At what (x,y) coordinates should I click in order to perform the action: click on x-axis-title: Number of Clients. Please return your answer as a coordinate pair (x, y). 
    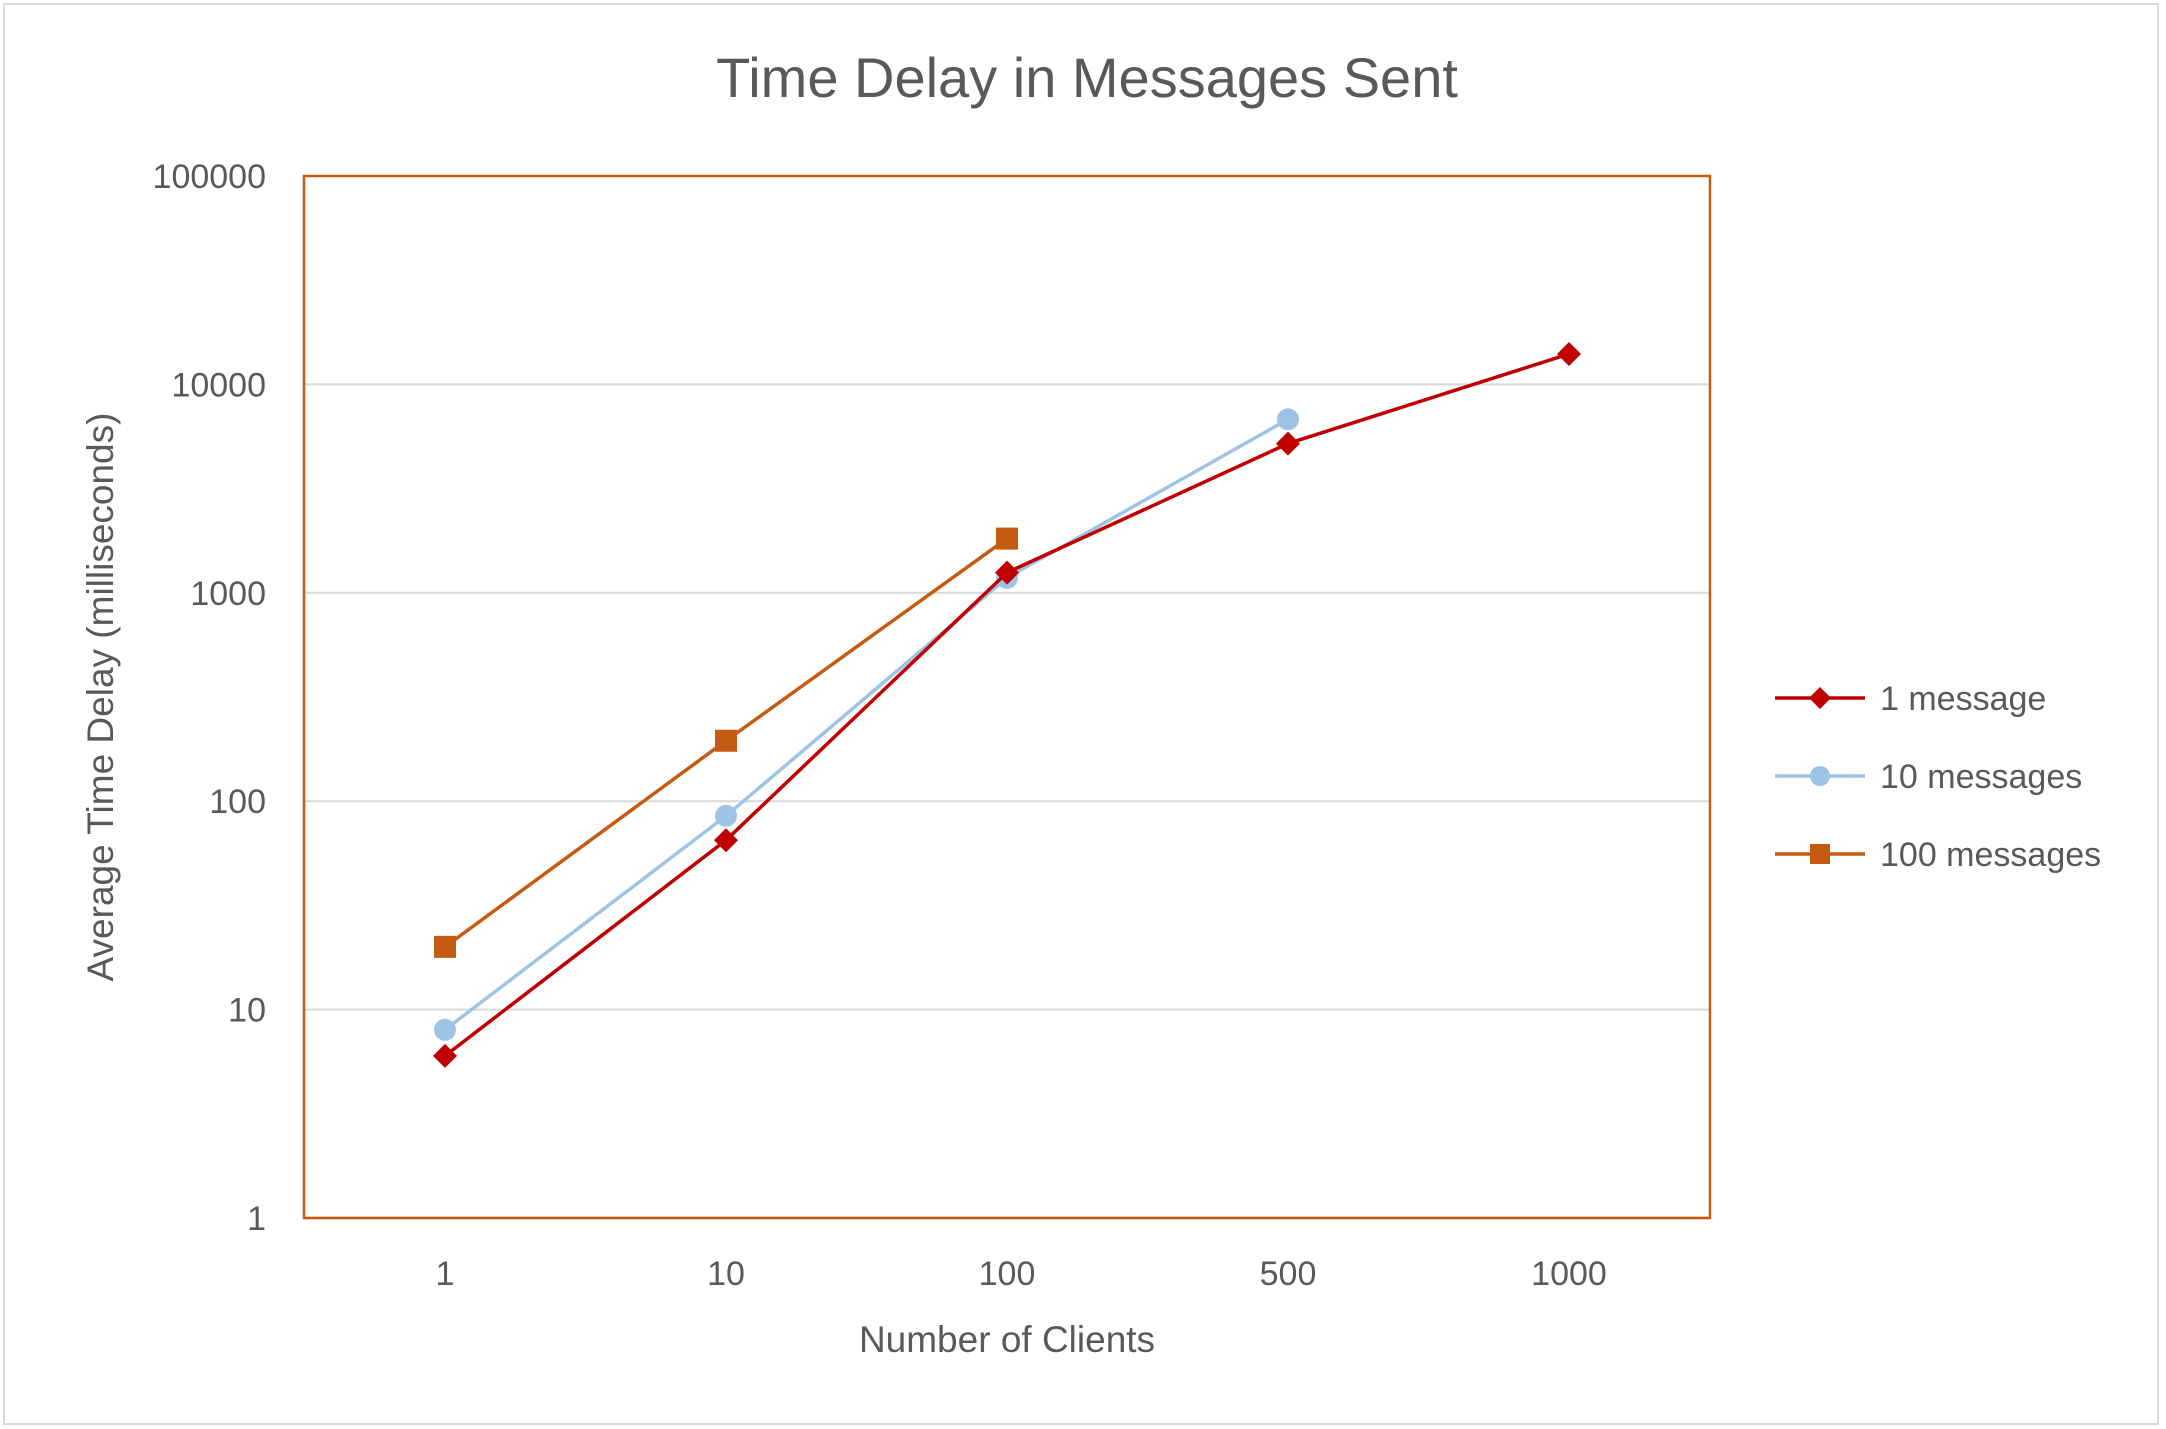
    Looking at the image, I should click on (1007, 1339).